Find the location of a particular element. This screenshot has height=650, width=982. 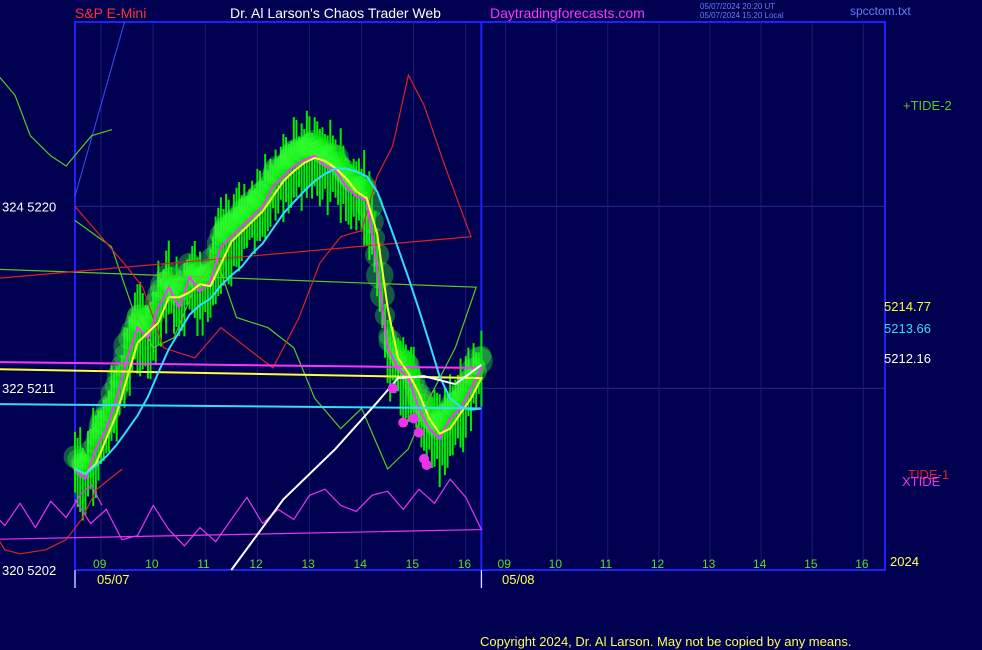

timestamp-ut: 05/07/2024 20:20 UT is located at coordinates (738, 6).